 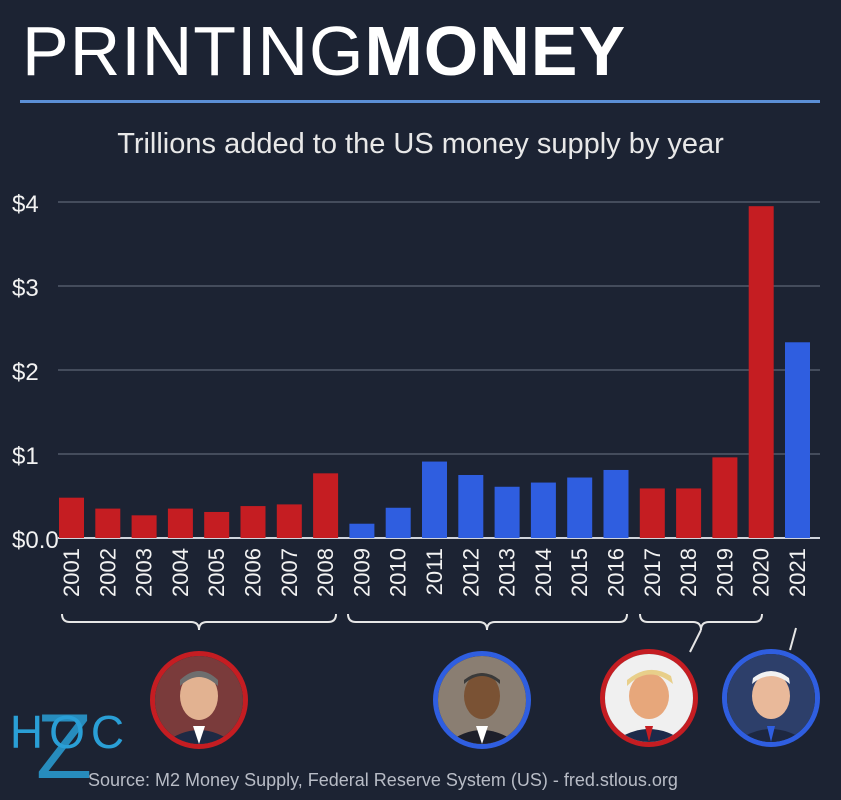 What do you see at coordinates (144, 526) in the screenshot?
I see `bar-2003` at bounding box center [144, 526].